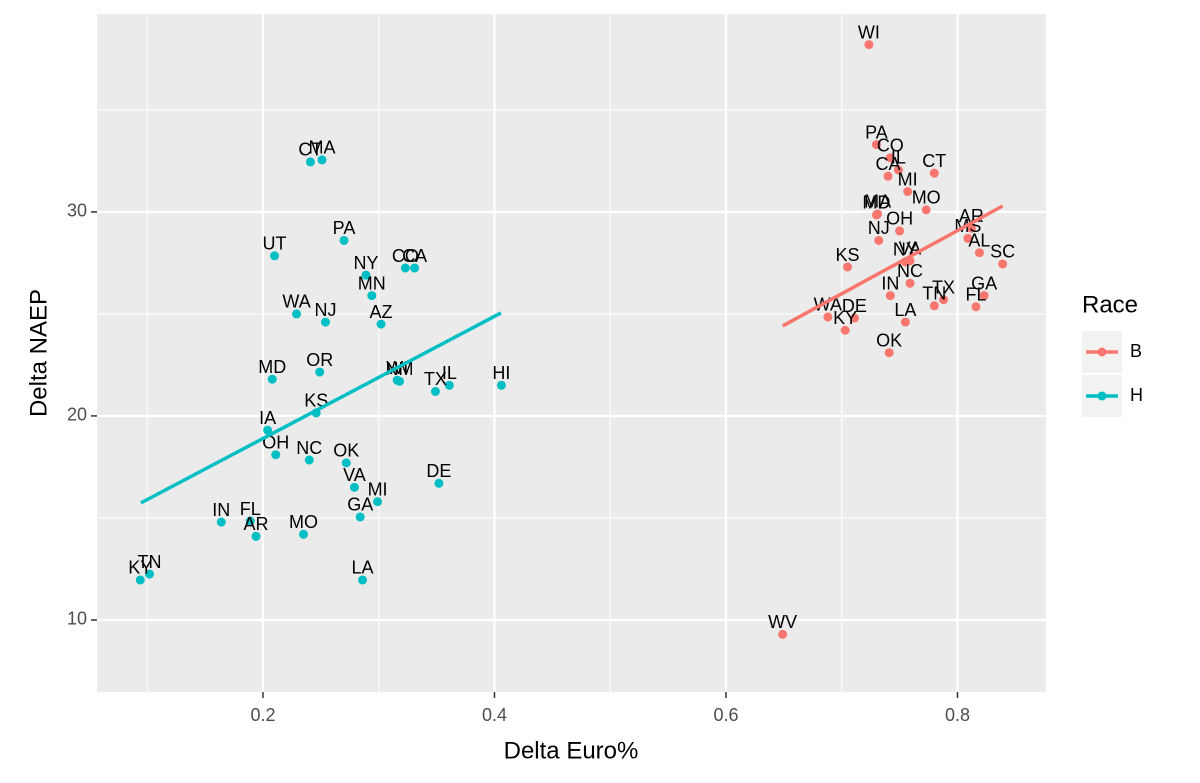  What do you see at coordinates (325, 310) in the screenshot?
I see `point-label: NJ` at bounding box center [325, 310].